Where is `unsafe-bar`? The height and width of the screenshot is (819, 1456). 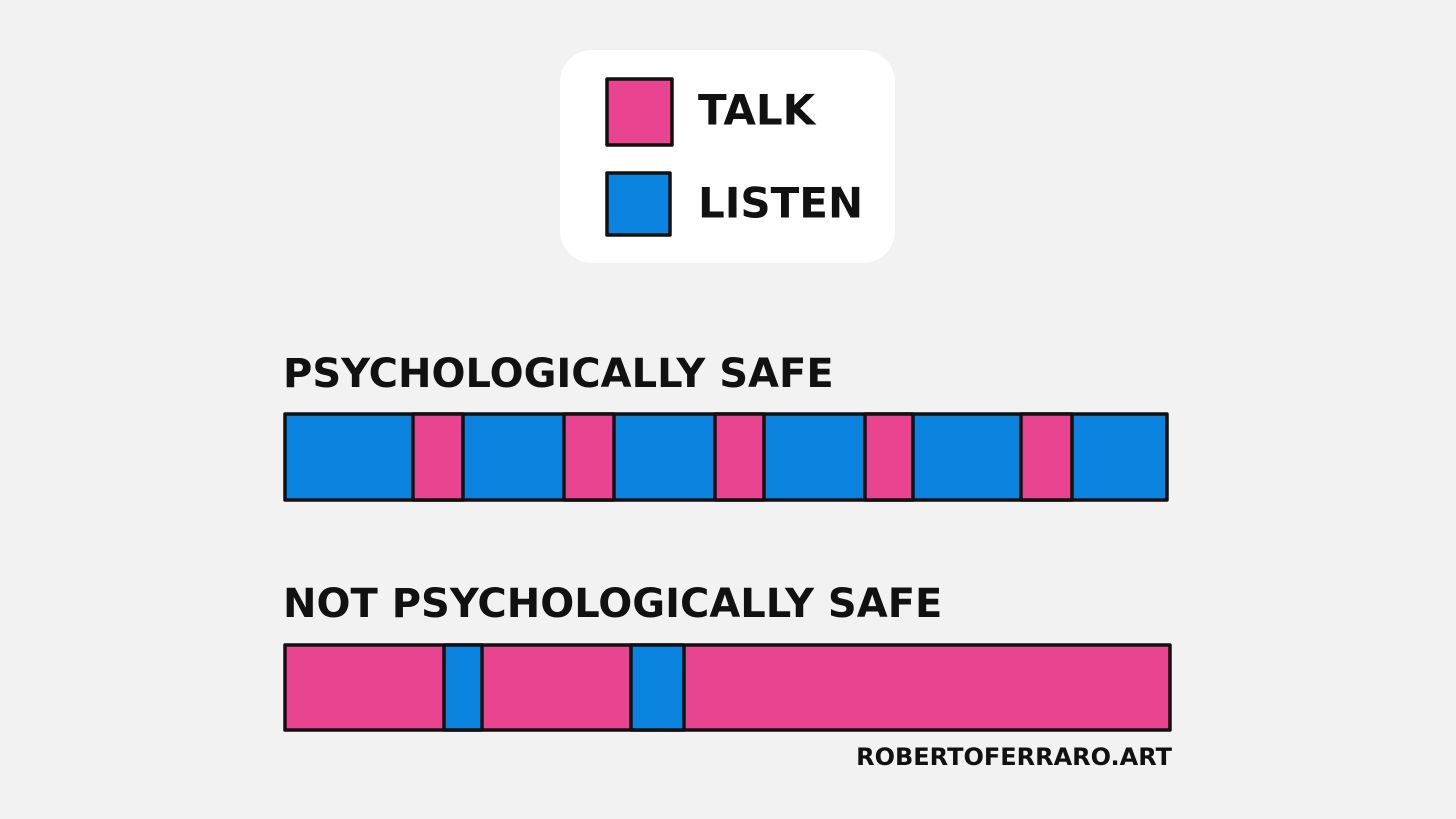
unsafe-bar is located at coordinates (727, 687).